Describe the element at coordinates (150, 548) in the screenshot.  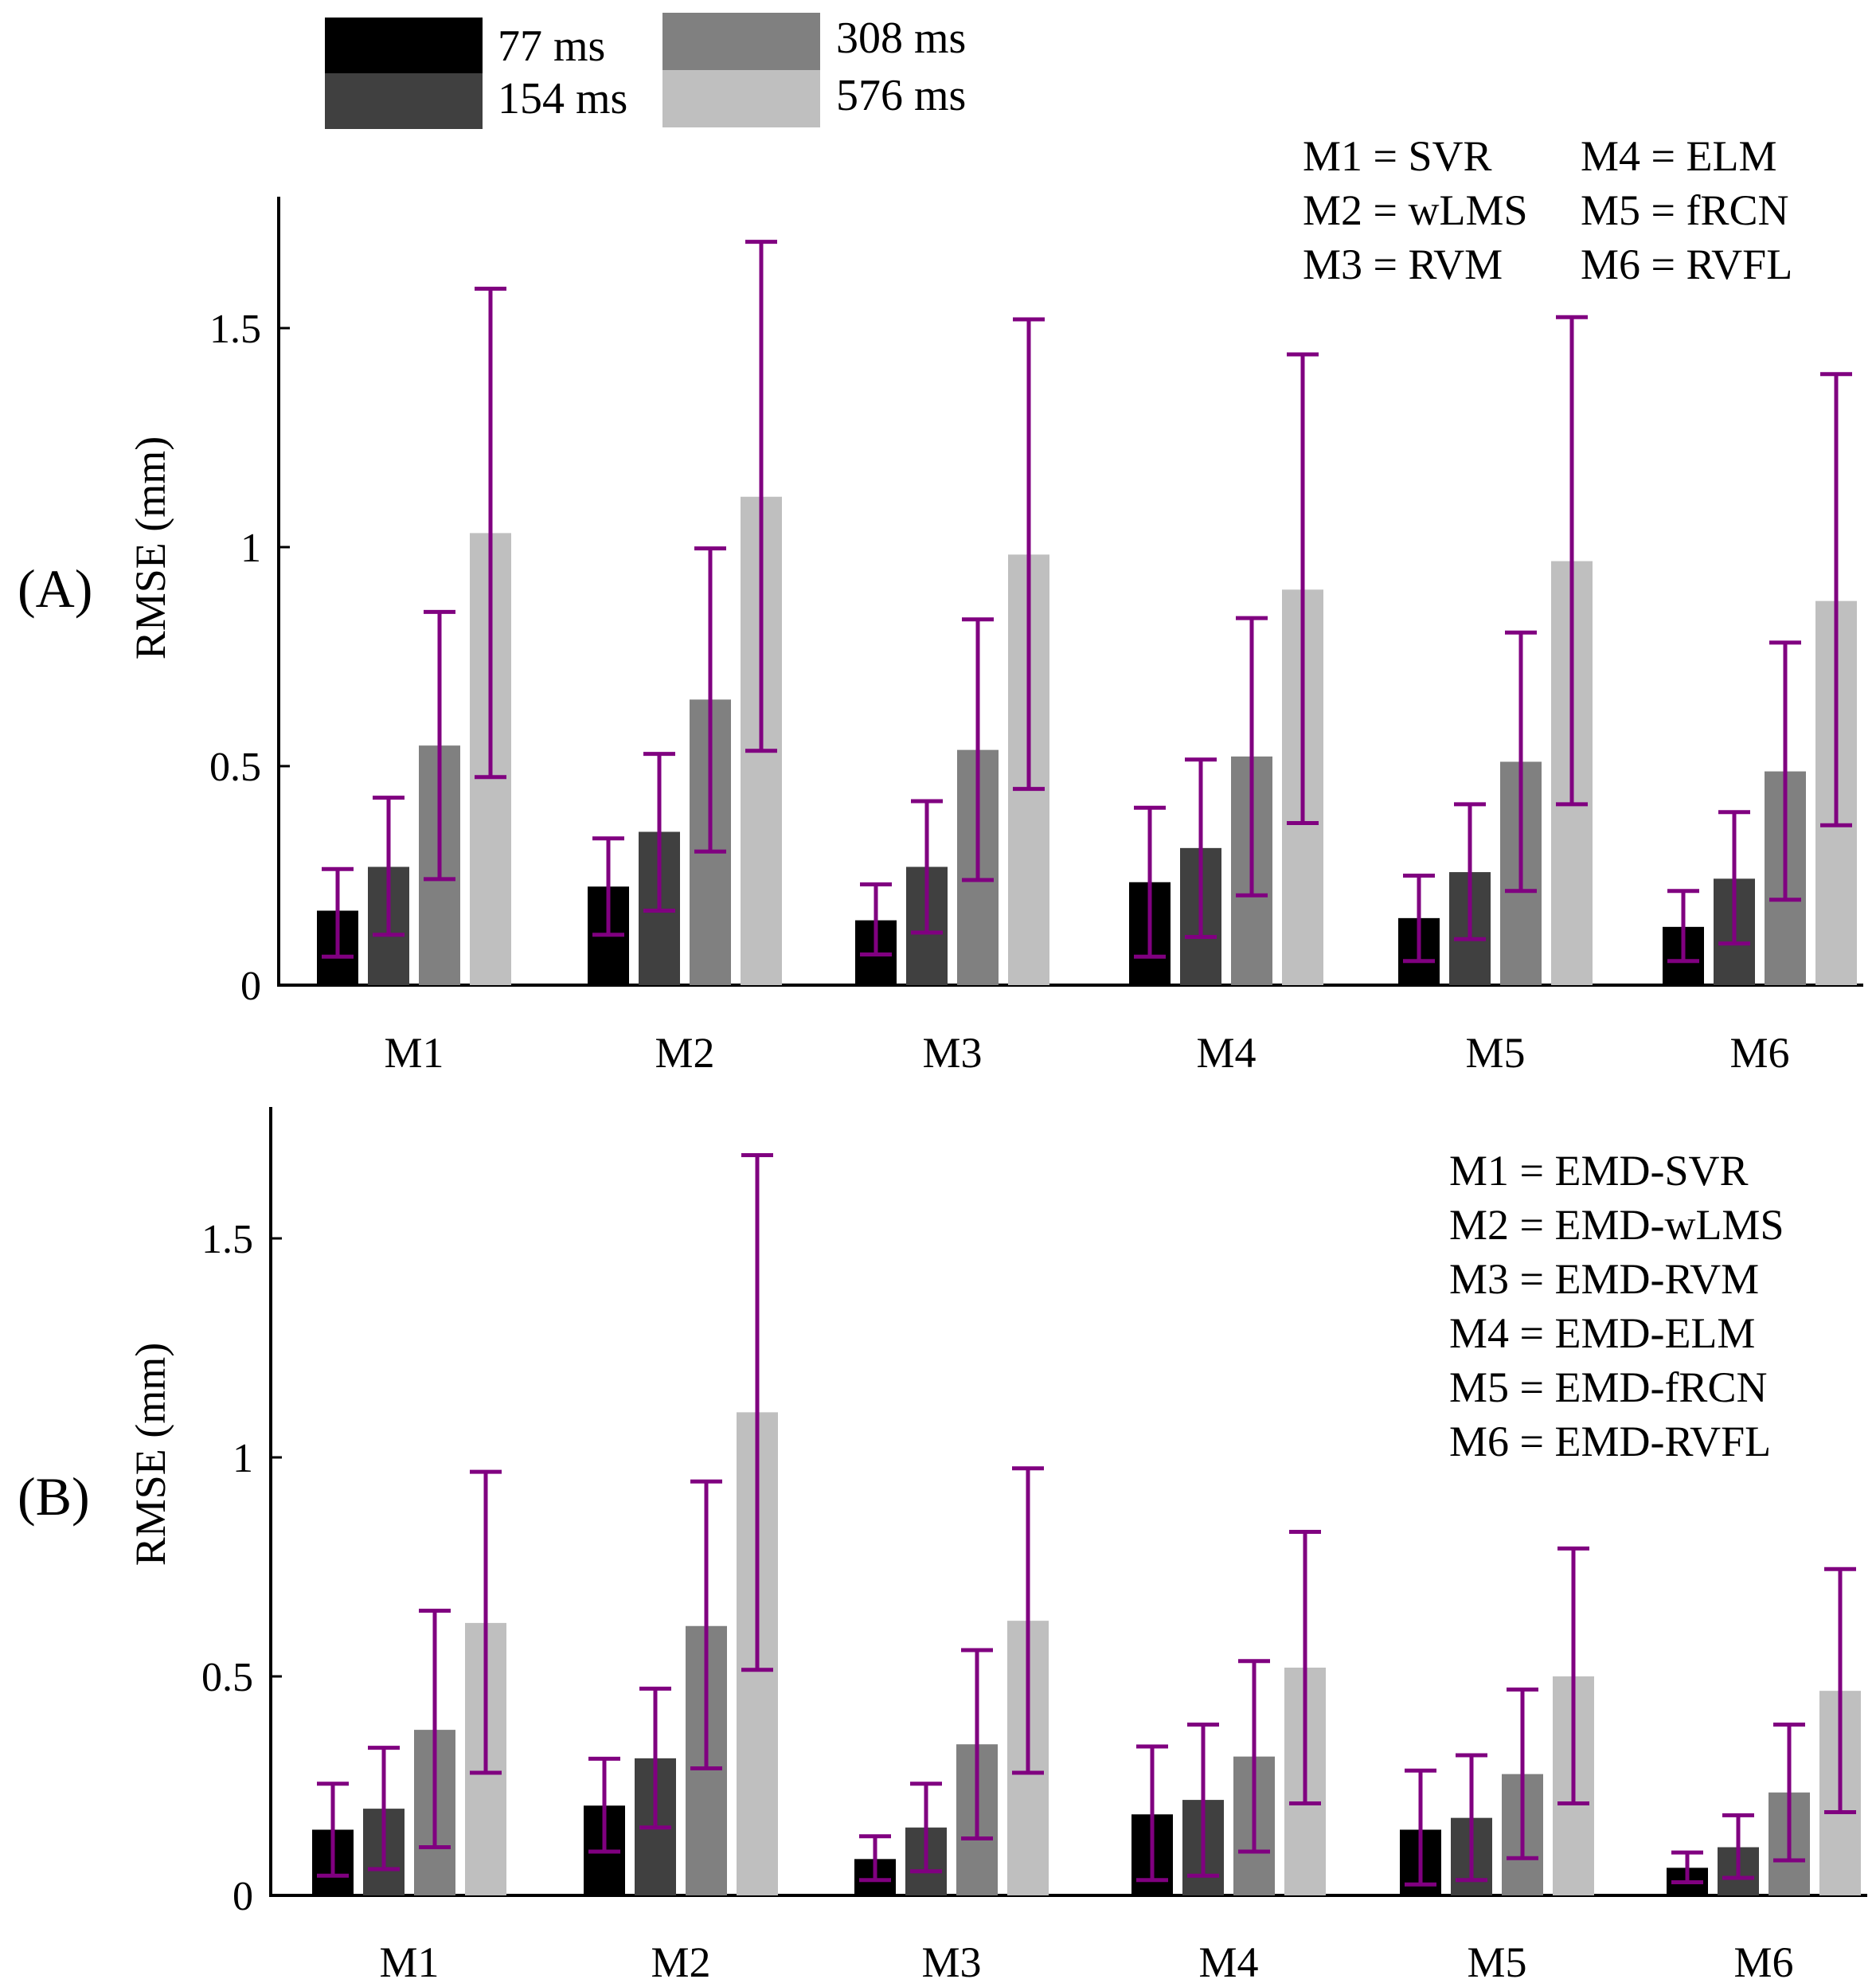
I see `panel-a-ylabel: RMSE (mm)` at that location.